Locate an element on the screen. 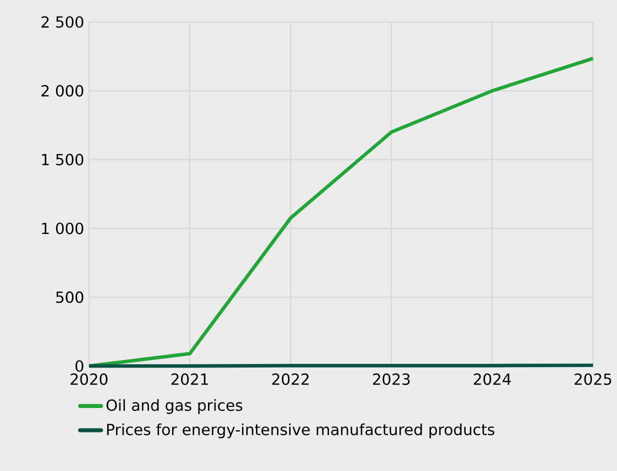 The height and width of the screenshot is (471, 617). y-tick-label: 1 500 is located at coordinates (63, 160).